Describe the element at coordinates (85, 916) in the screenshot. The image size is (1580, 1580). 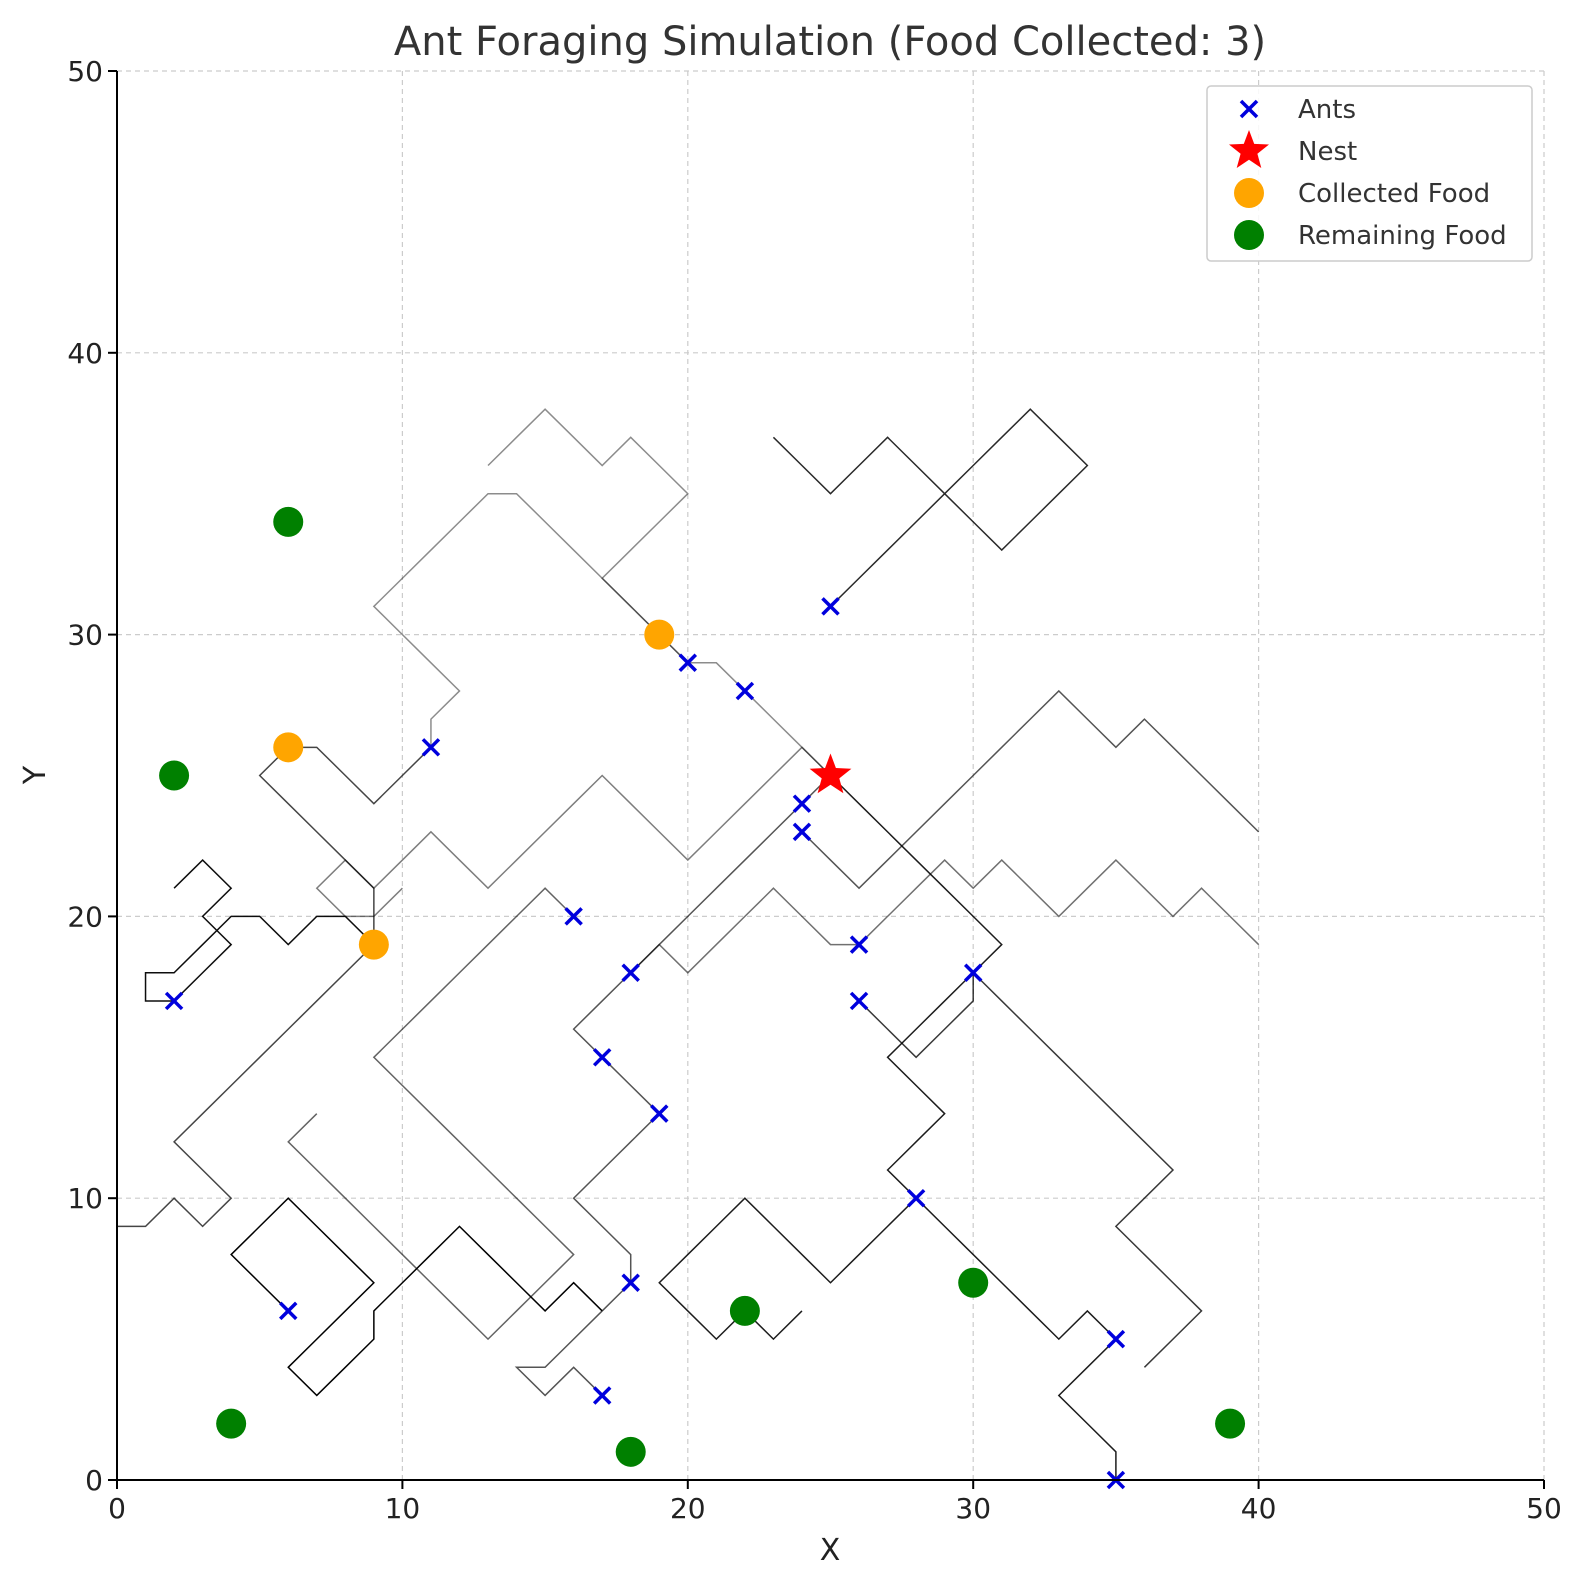
I see `y-tick-label: 20` at that location.